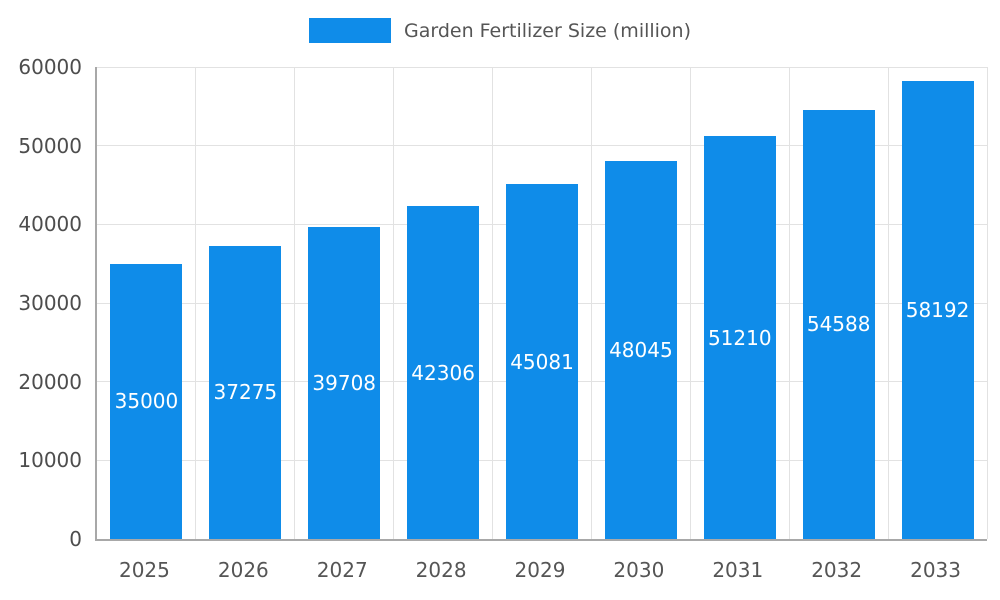 Image resolution: width=1000 pixels, height=600 pixels. I want to click on bar-2028, so click(443, 372).